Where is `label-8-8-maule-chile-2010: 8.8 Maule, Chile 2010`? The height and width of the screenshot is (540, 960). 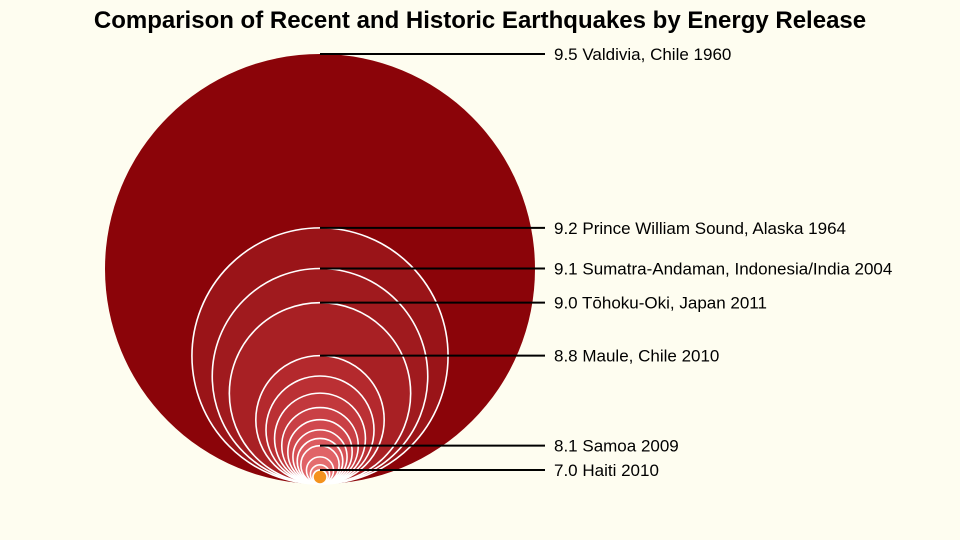
label-8-8-maule-chile-2010: 8.8 Maule, Chile 2010 is located at coordinates (636, 356).